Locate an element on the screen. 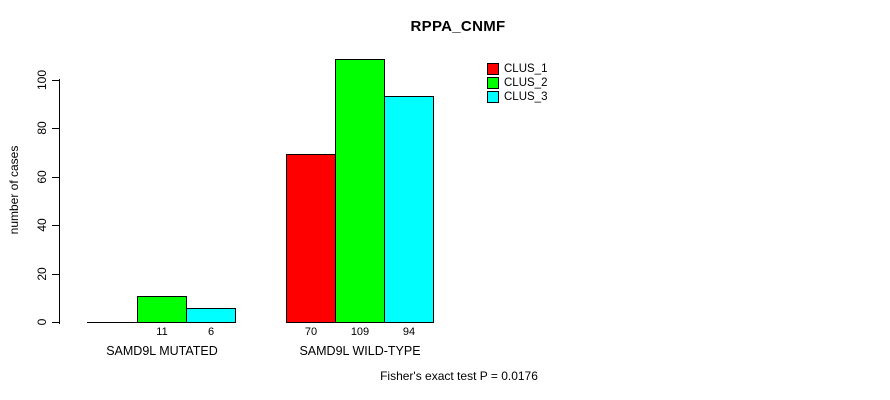  bar-value-label: 94 is located at coordinates (409, 332).